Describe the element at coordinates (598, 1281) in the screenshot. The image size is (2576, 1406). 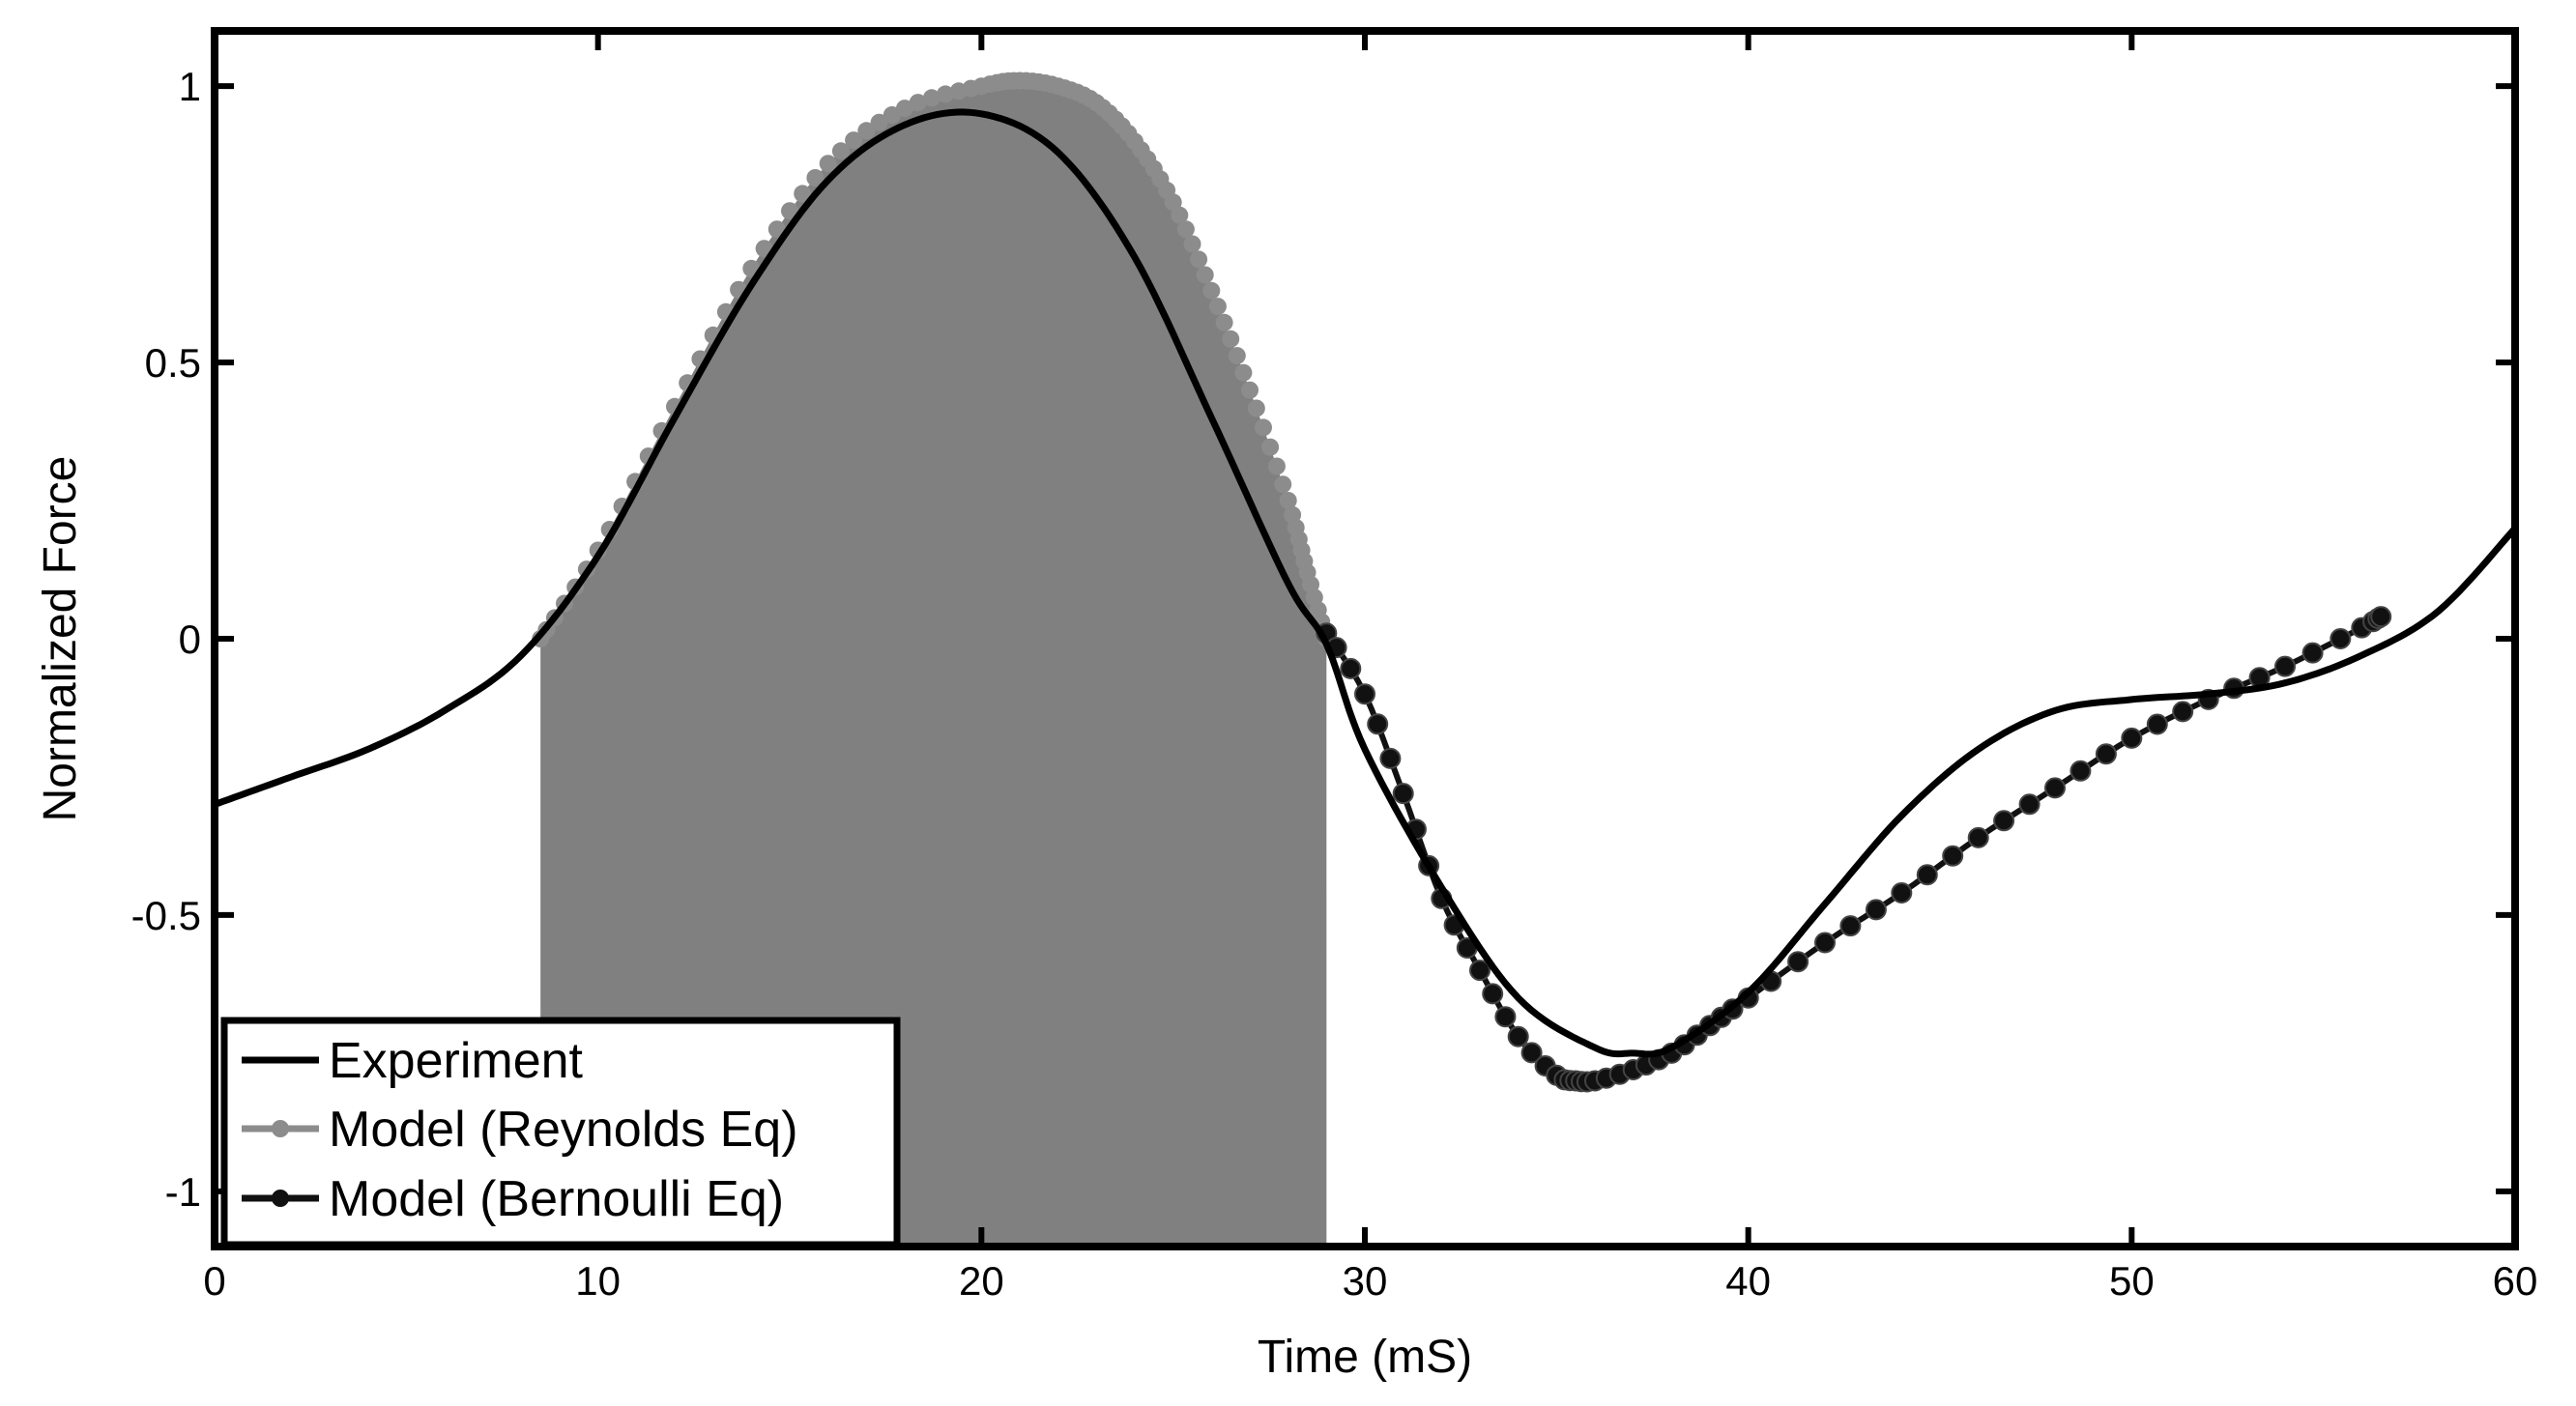
I see `x-tick-label: 10` at that location.